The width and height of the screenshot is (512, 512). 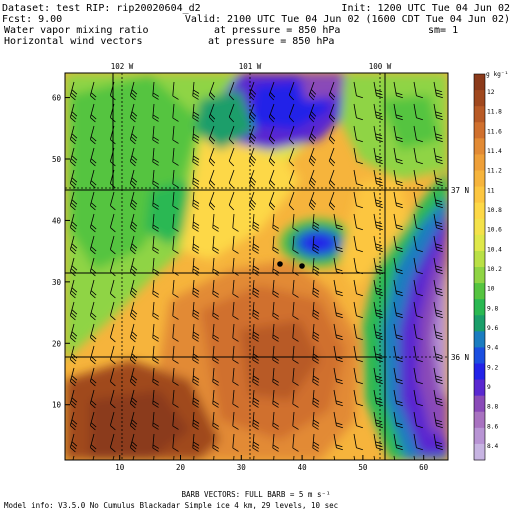 What do you see at coordinates (73, 41) in the screenshot?
I see `header-field-2: Horizontal wind vectors` at bounding box center [73, 41].